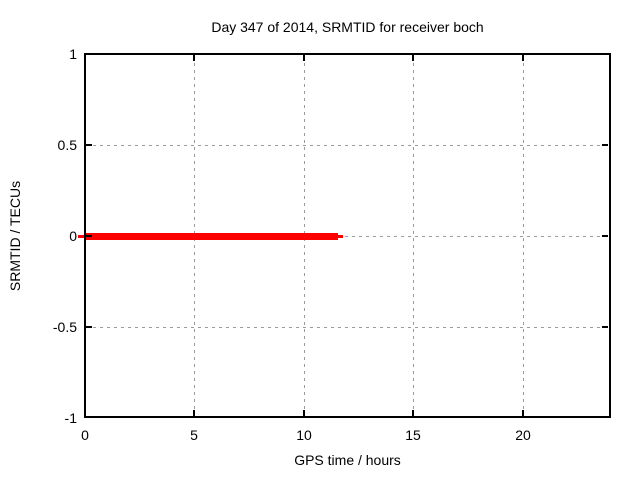 The width and height of the screenshot is (640, 480). I want to click on zero-tick-red-dash, so click(81, 236).